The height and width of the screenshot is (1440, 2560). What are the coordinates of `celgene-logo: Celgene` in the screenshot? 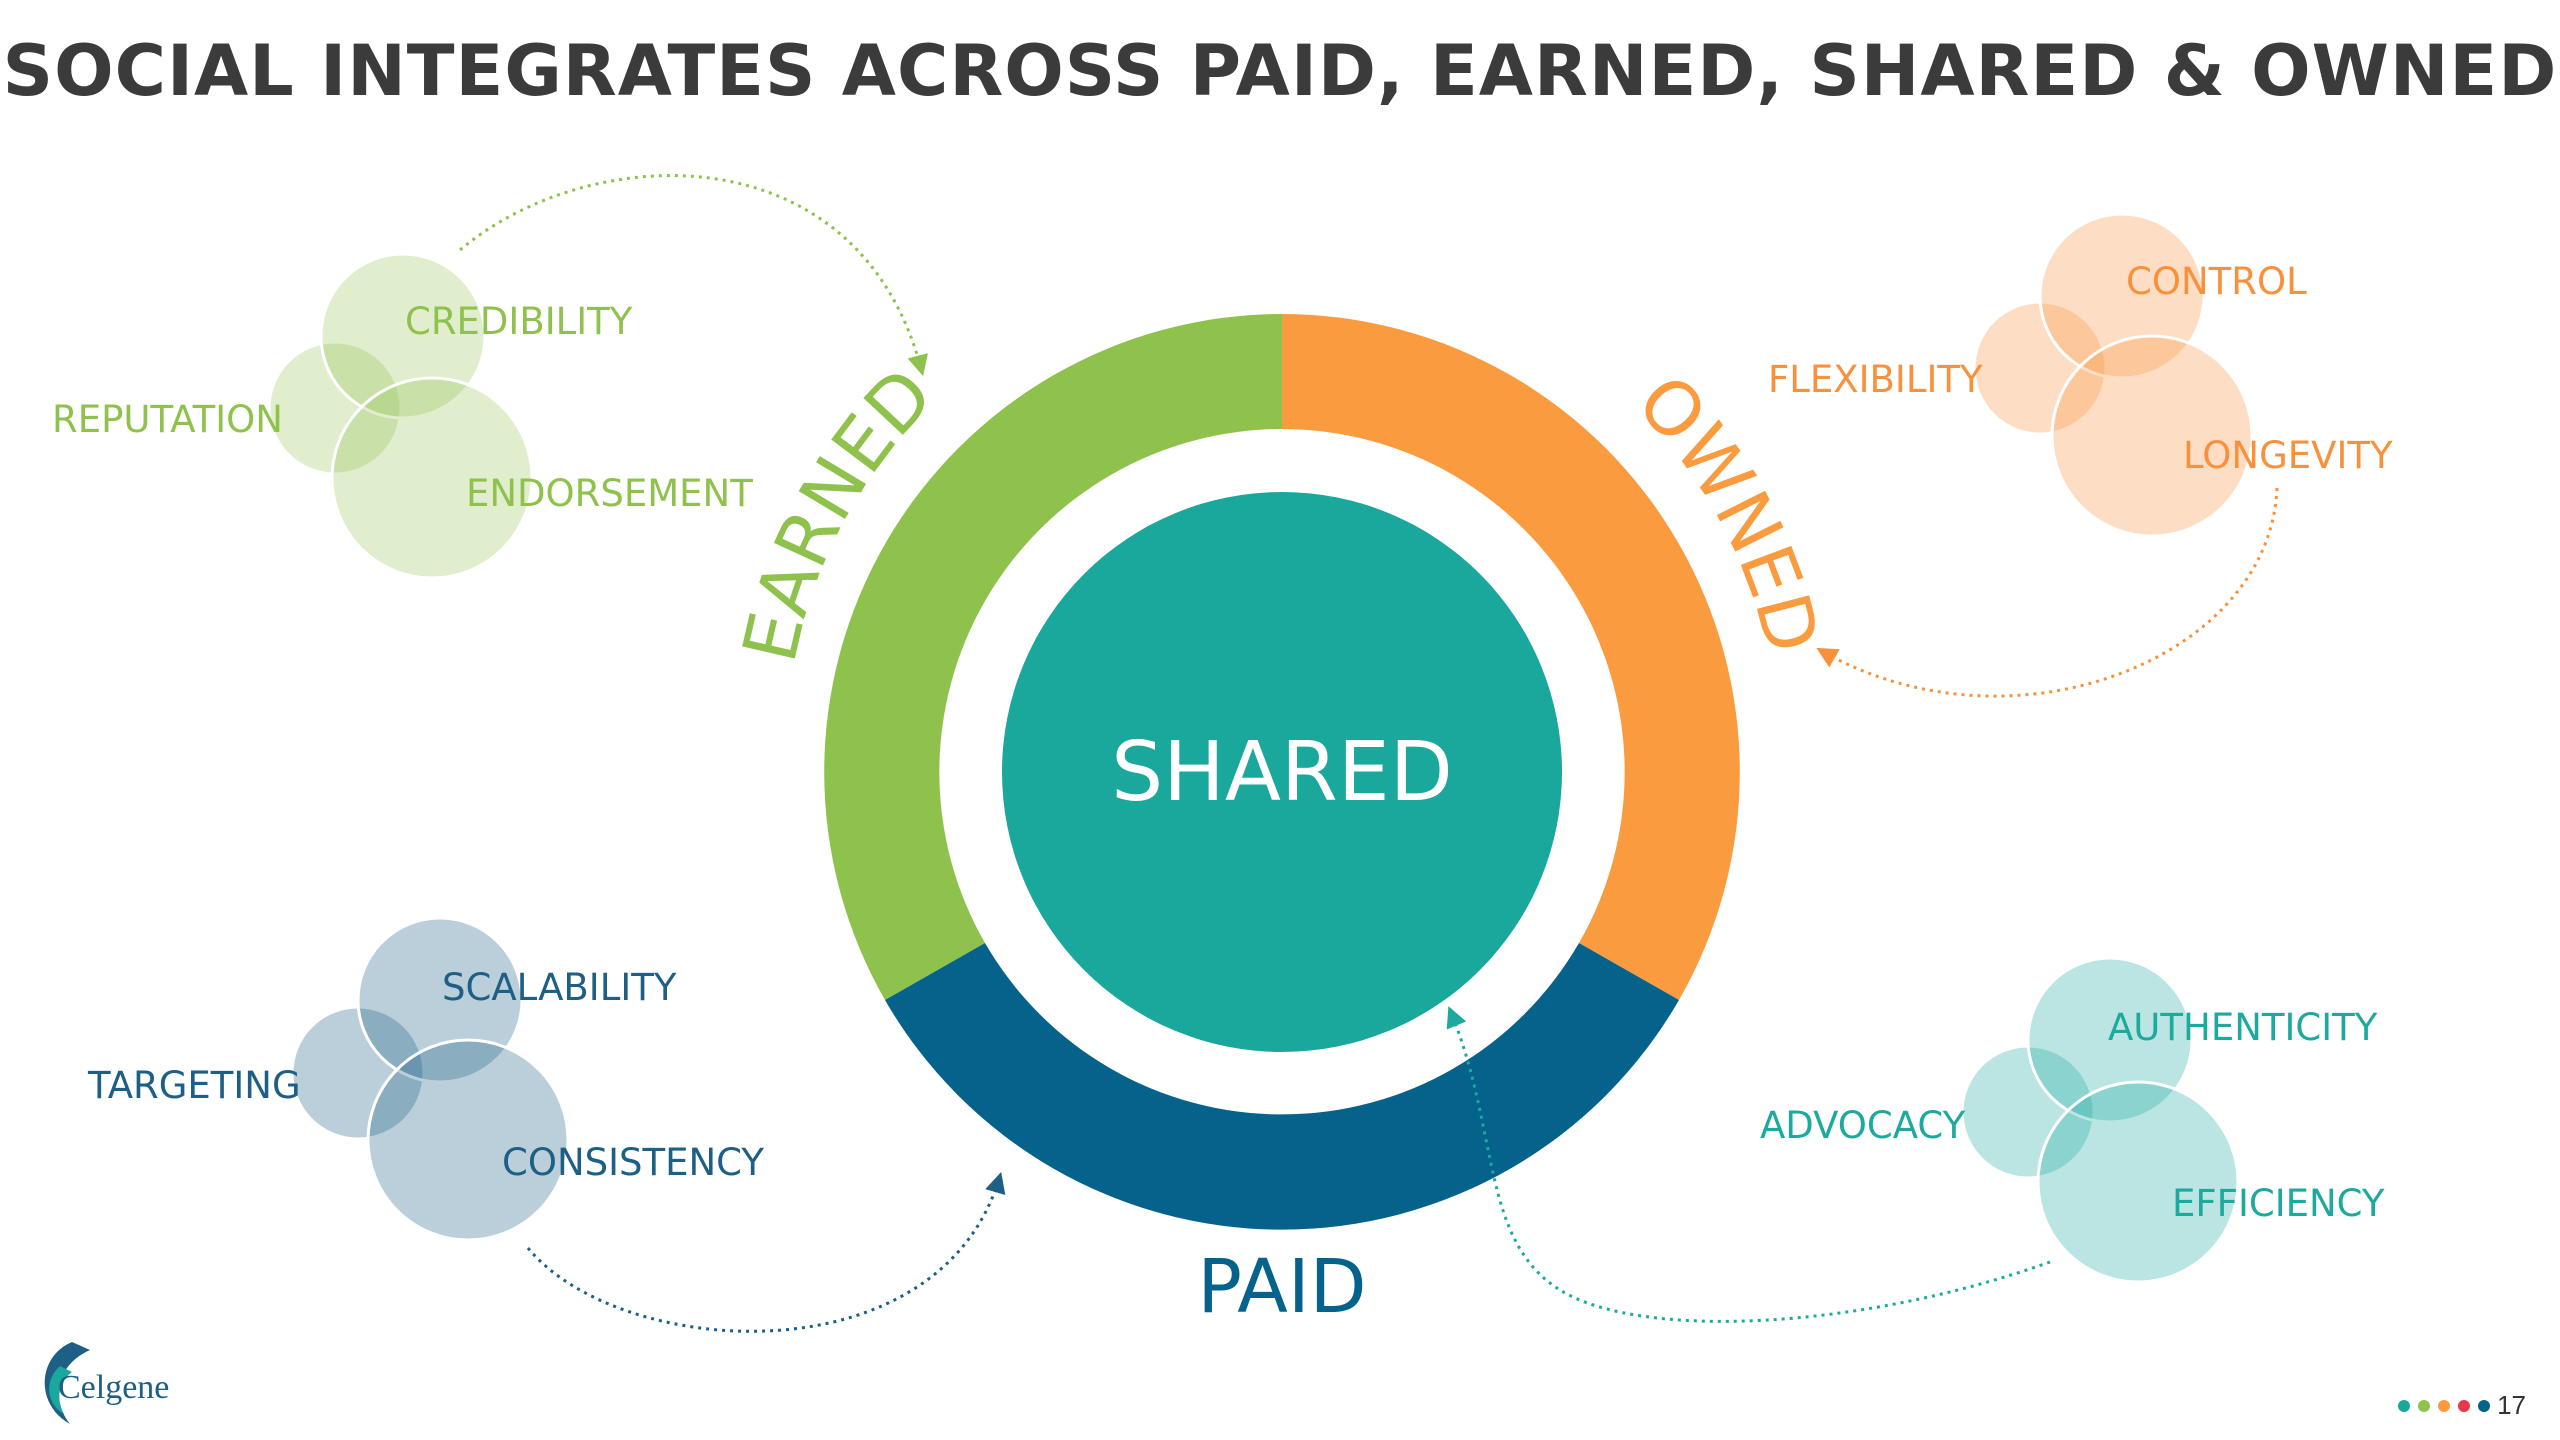 It's located at (107, 1383).